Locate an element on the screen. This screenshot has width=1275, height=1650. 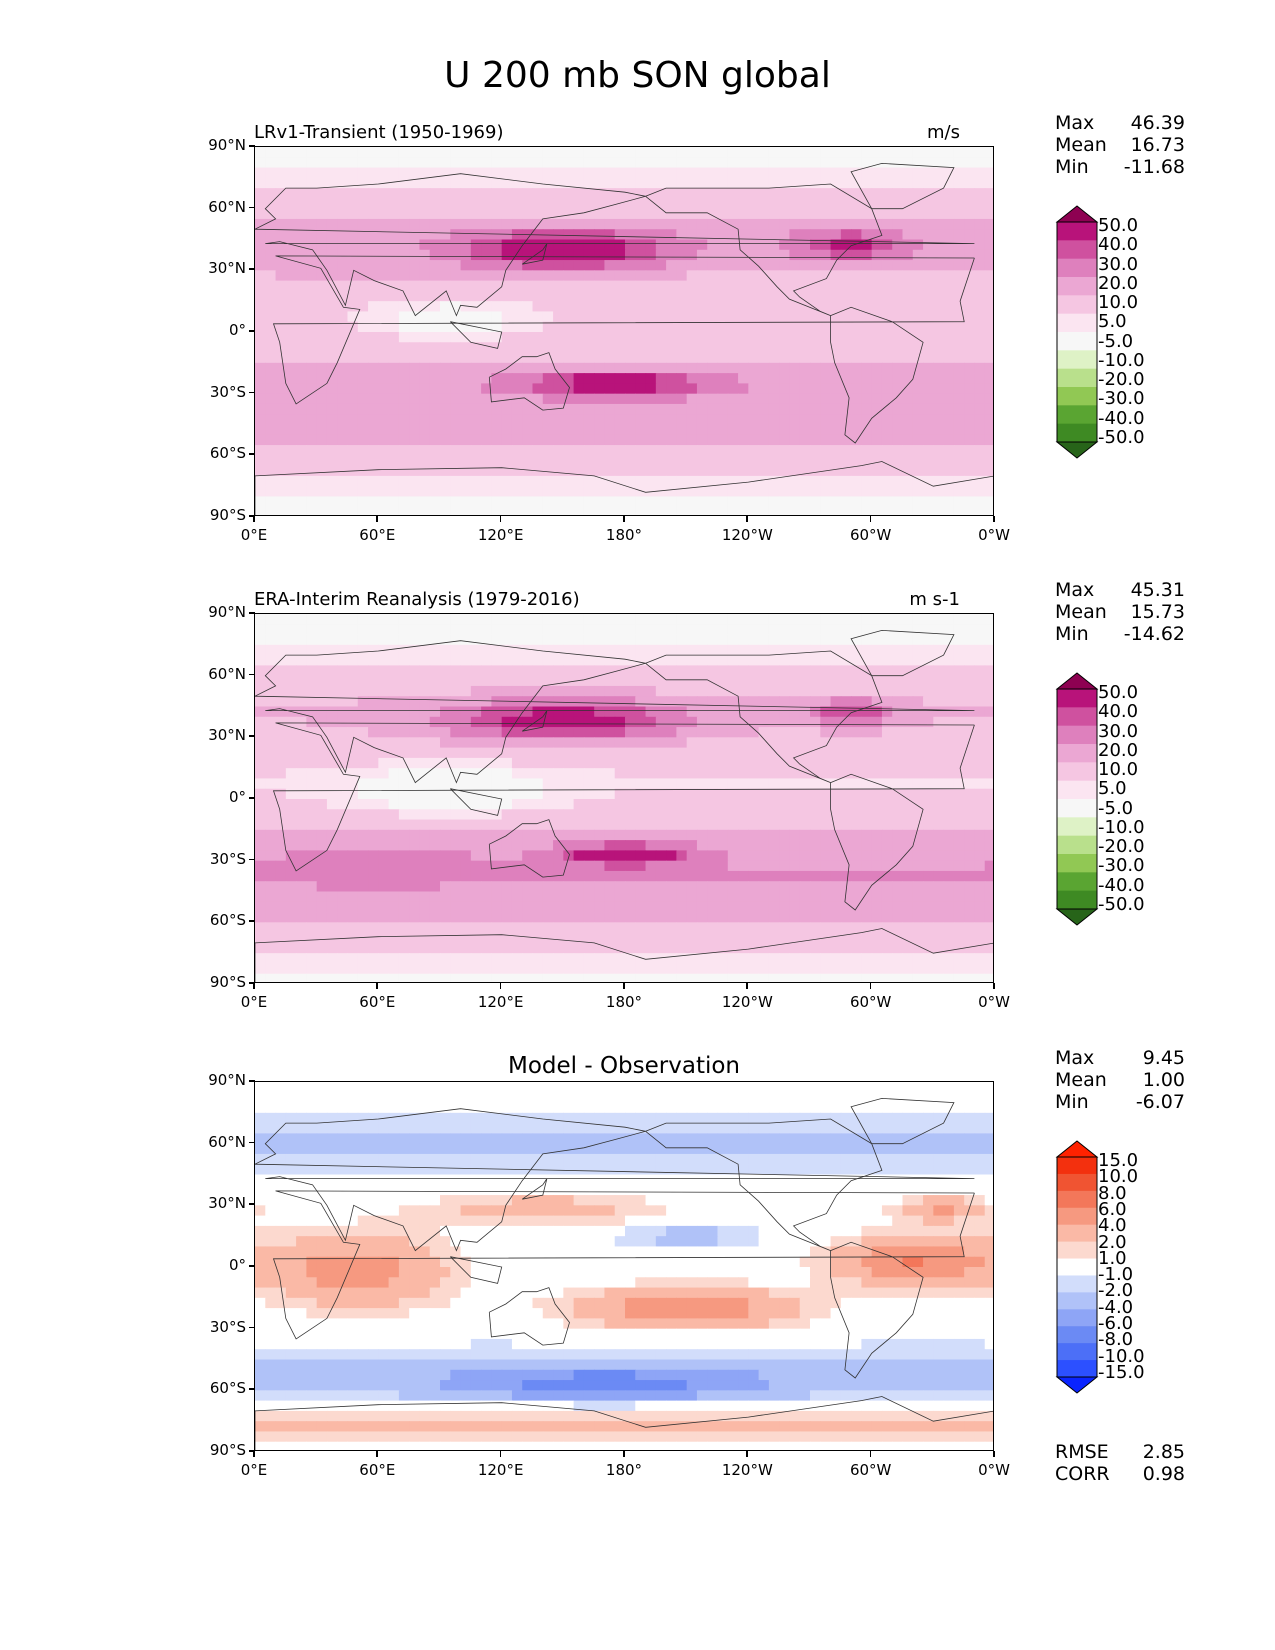
colorbar-label: 10.0 is located at coordinates (1118, 303).